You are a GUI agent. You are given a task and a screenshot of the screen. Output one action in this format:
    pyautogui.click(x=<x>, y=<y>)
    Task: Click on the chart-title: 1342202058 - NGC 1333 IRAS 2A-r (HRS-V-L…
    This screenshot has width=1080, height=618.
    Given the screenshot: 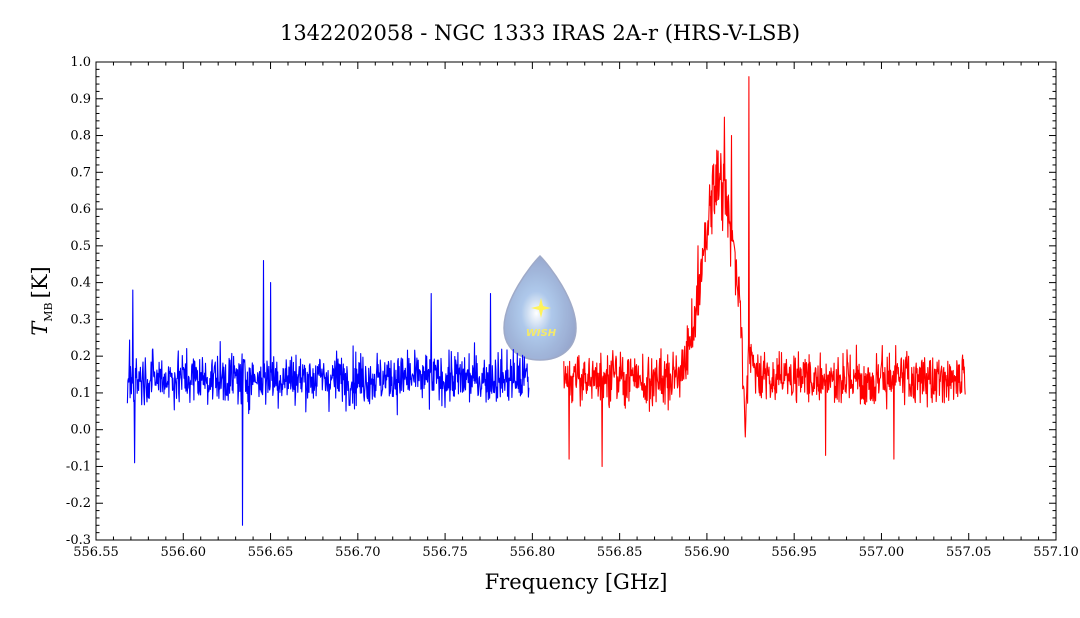 What is the action you would take?
    pyautogui.click(x=540, y=33)
    